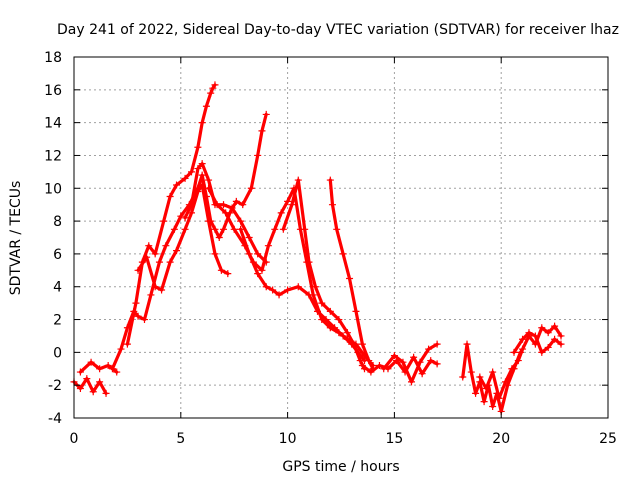 This screenshot has height=480, width=640. Describe the element at coordinates (288, 439) in the screenshot. I see `x-tick-label-2: 10` at that location.